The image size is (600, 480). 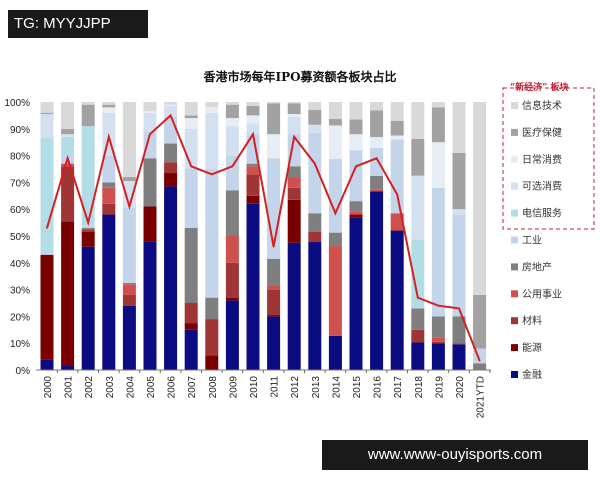 What do you see at coordinates (295, 387) in the screenshot?
I see `x-tick-label: 2012` at bounding box center [295, 387].